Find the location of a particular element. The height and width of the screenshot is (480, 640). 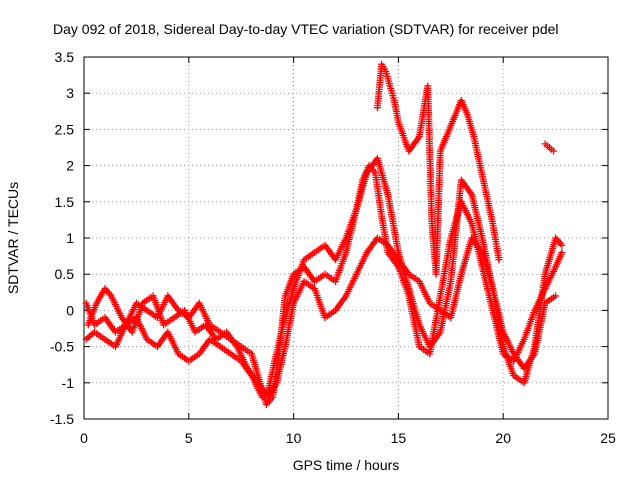

y-tick-label: 1 is located at coordinates (70, 238).